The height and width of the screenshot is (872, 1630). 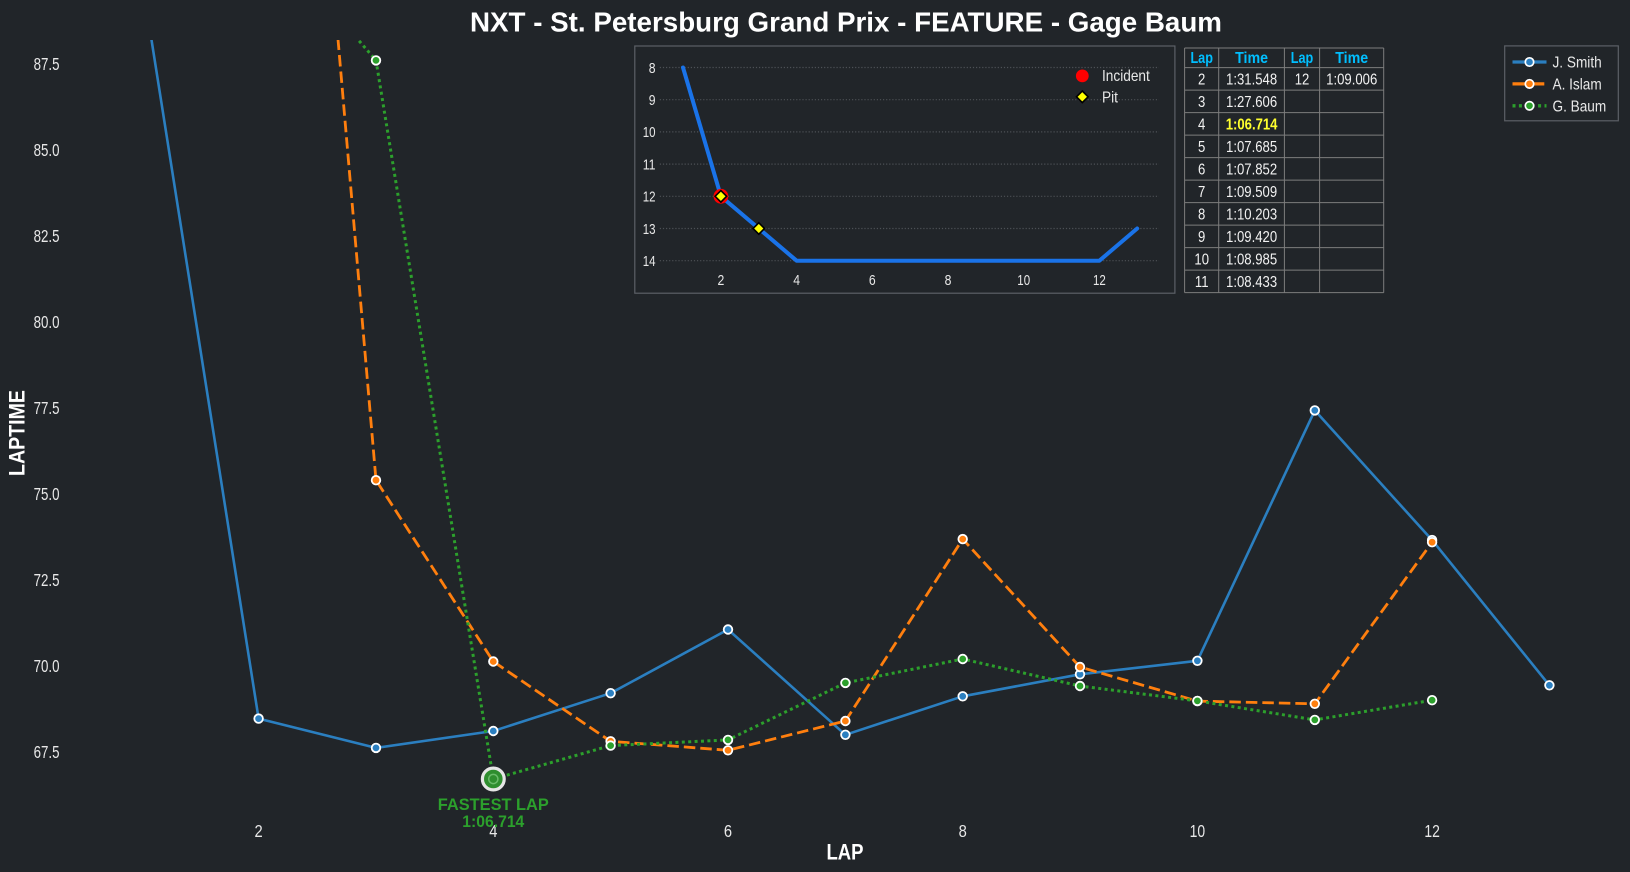 What do you see at coordinates (1577, 85) in the screenshot?
I see `svg-text: A. Islam` at bounding box center [1577, 85].